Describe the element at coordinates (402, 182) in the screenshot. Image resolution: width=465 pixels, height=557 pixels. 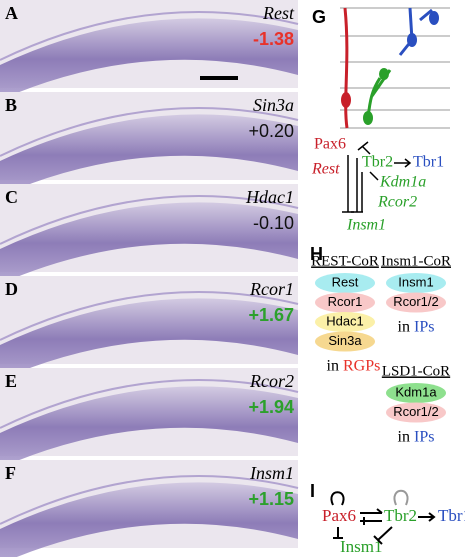
I see `gene-kdm1a: Kdm1a` at that location.